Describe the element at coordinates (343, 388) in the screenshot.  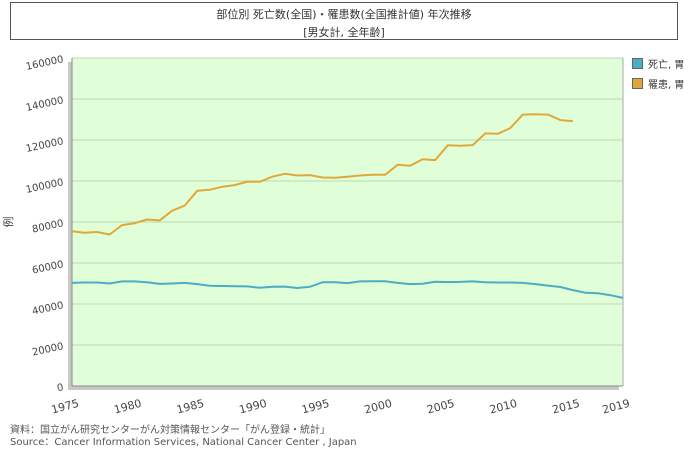
I see `plot-bottom-edge` at that location.